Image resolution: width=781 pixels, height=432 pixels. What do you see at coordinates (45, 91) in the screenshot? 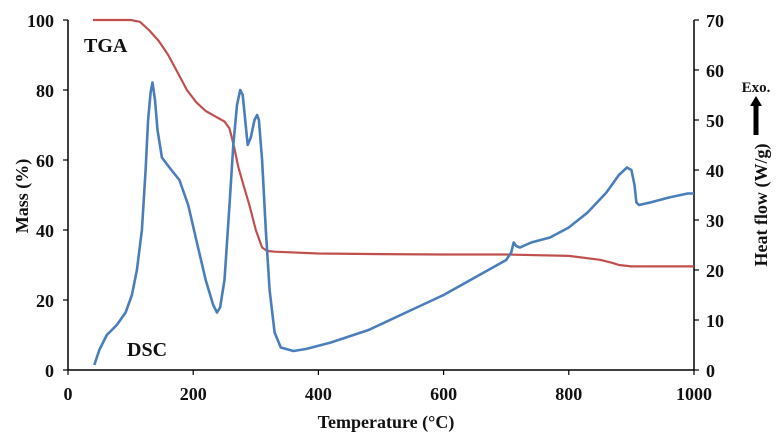
I see `left-y-tick-label: 80` at bounding box center [45, 91].